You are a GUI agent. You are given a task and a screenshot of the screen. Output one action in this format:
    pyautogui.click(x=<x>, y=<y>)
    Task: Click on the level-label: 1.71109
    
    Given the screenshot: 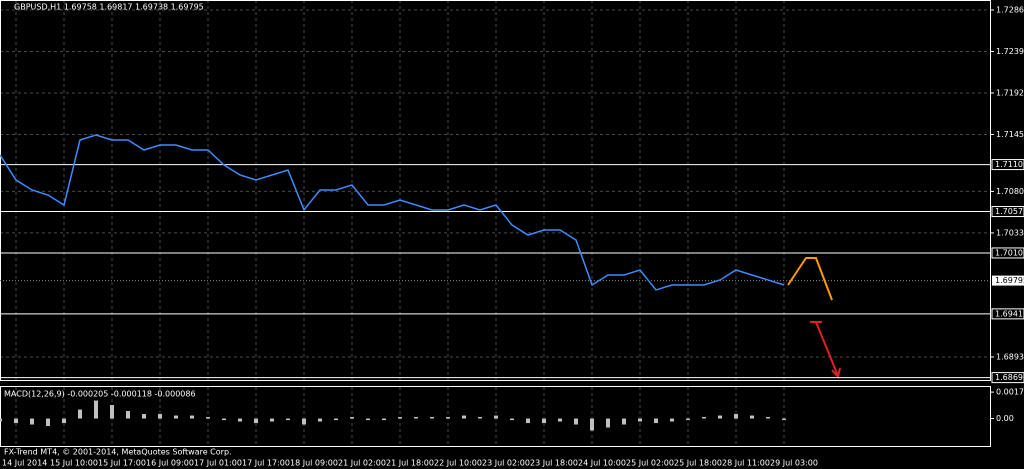 What is the action you would take?
    pyautogui.click(x=1009, y=164)
    